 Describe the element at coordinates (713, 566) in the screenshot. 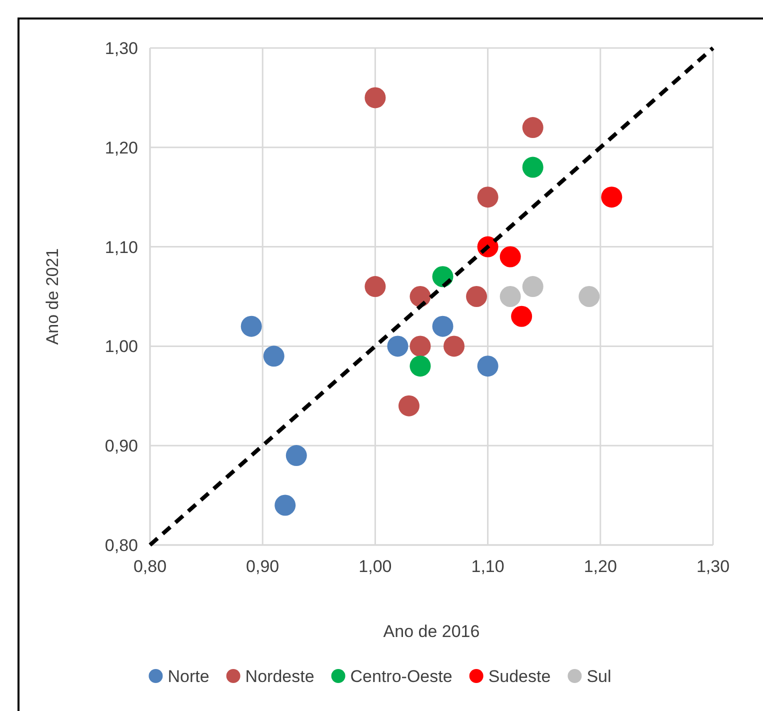

I see `x-tick-label: 1,30` at that location.